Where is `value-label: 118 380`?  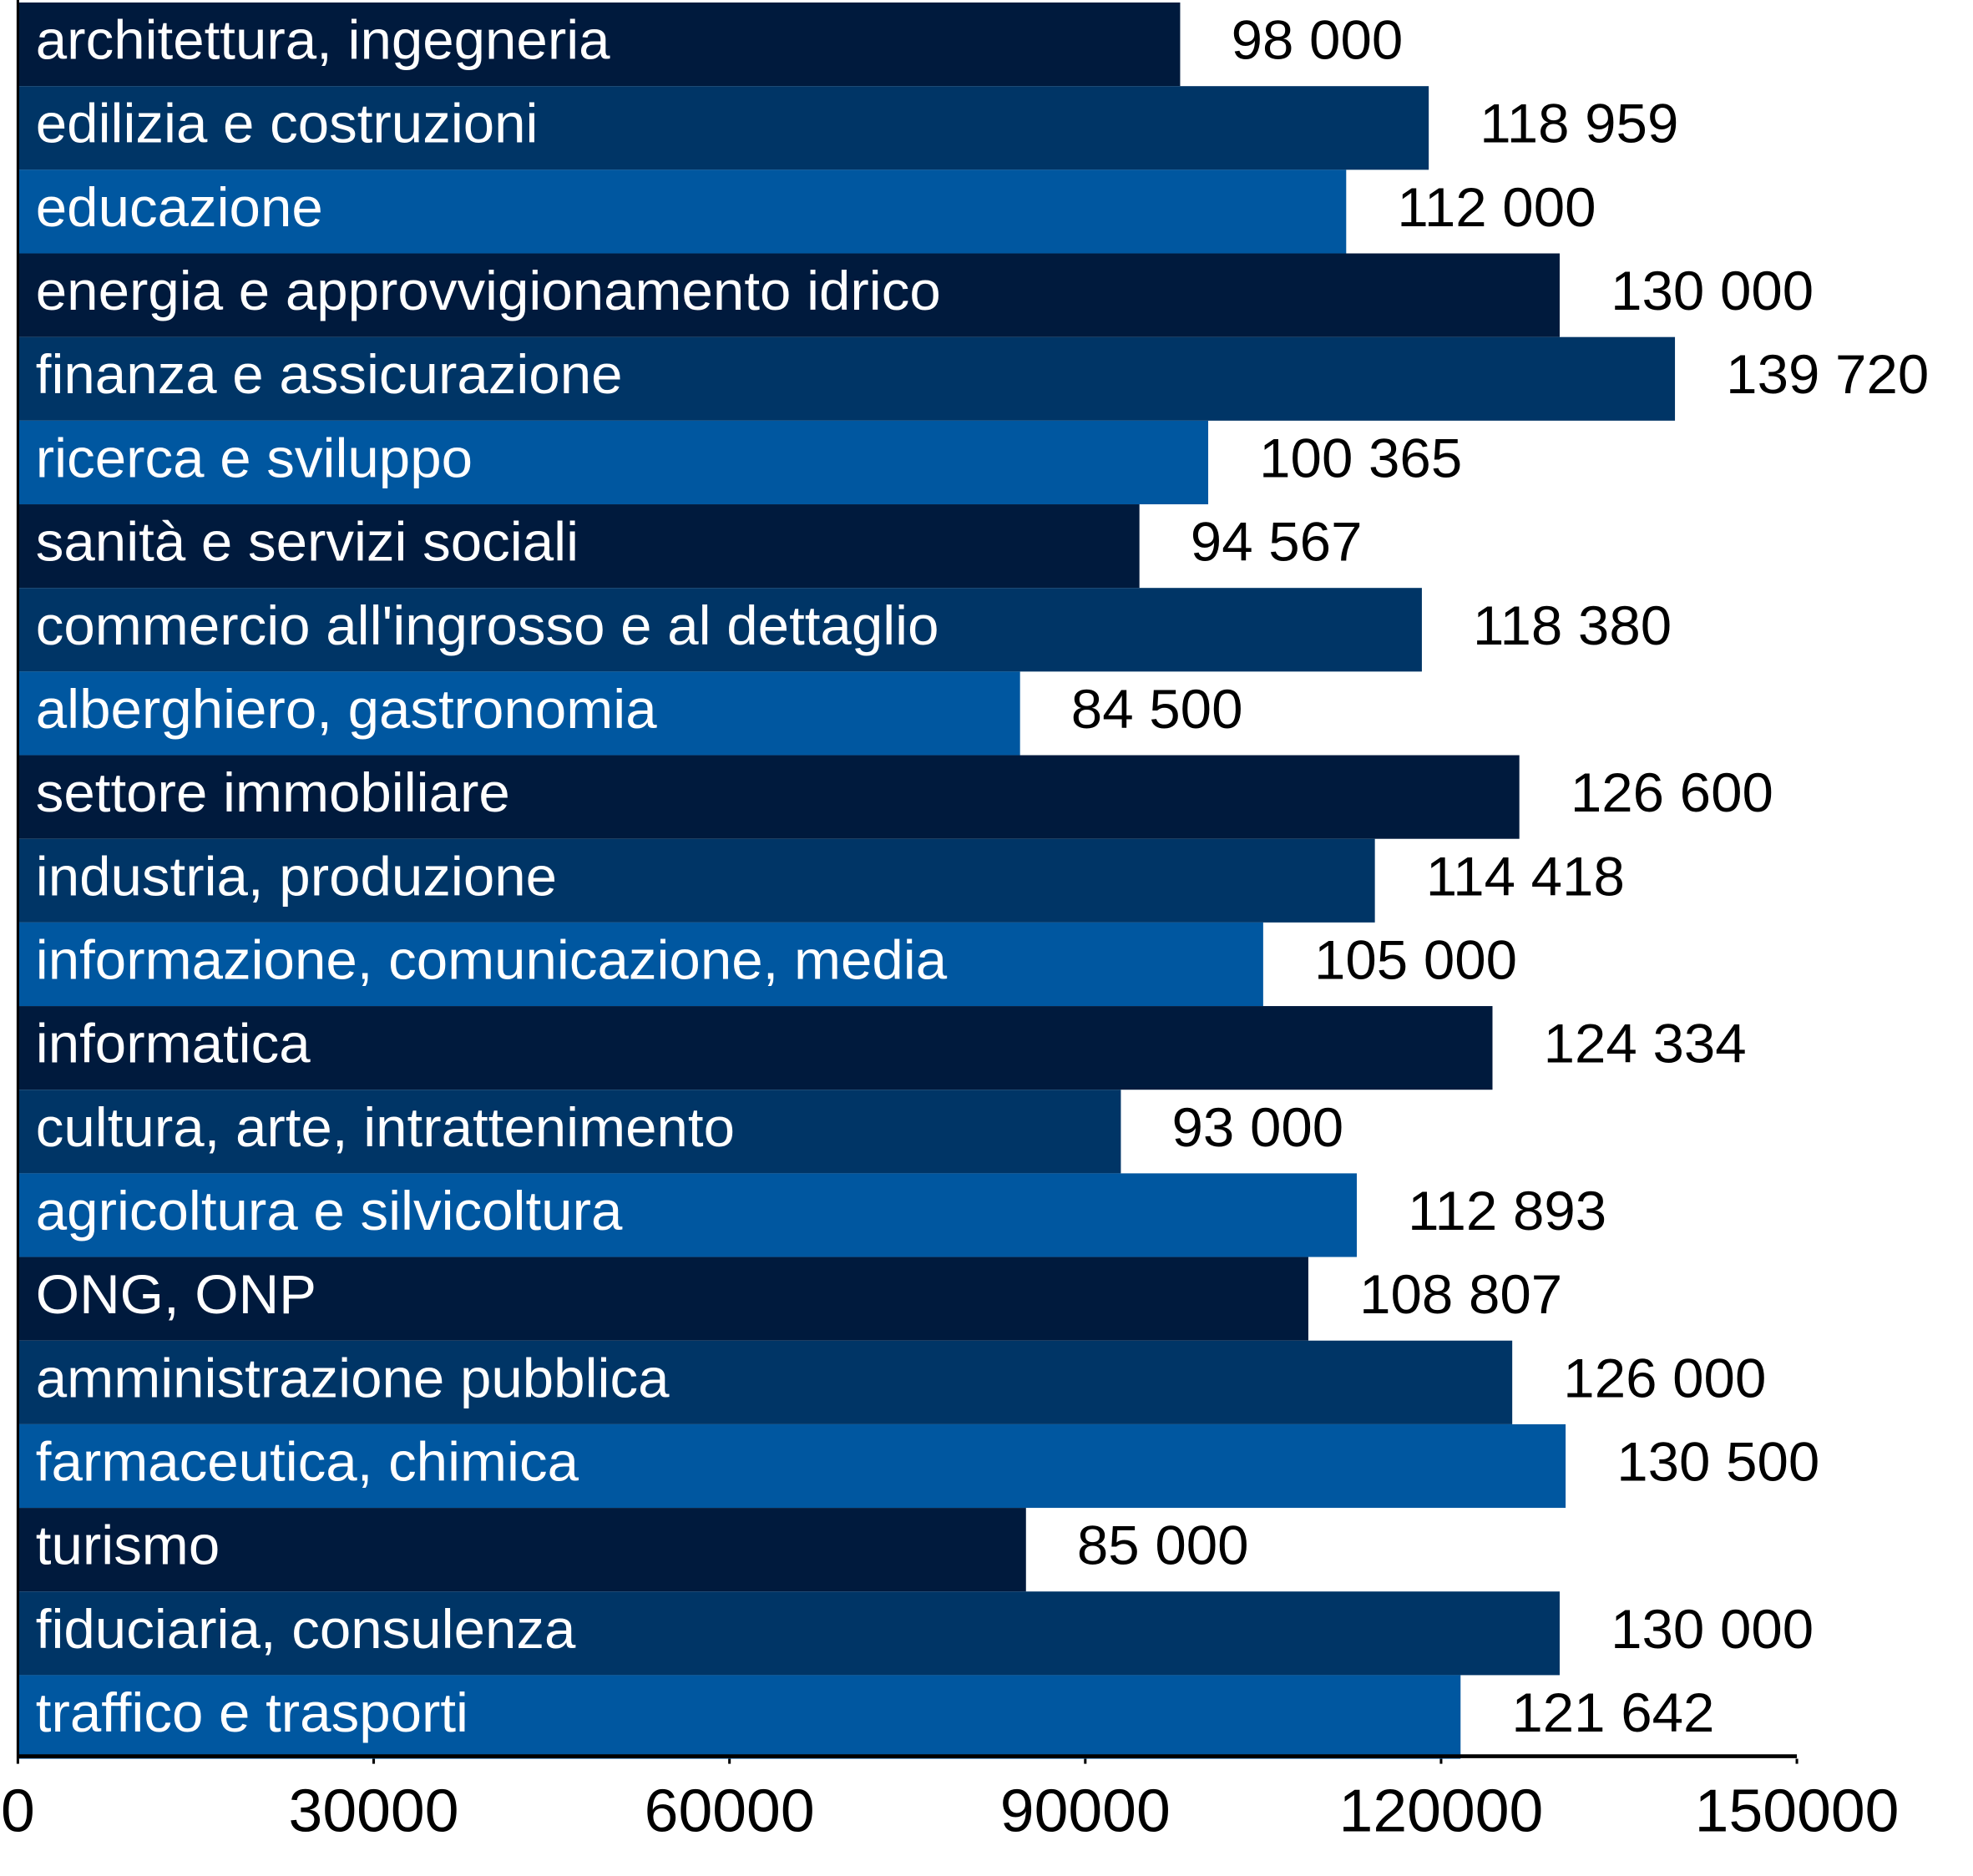 value-label: 118 380 is located at coordinates (1572, 625).